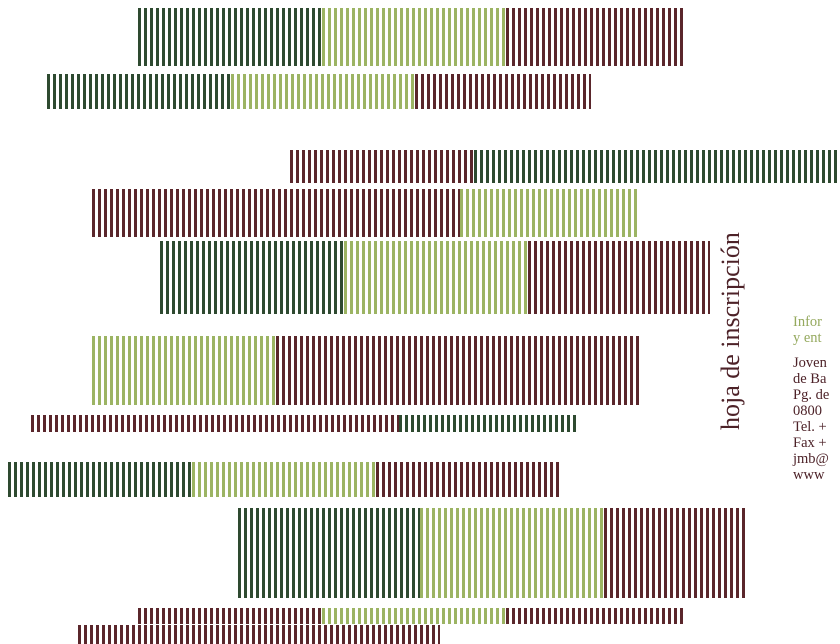 The height and width of the screenshot is (644, 840). I want to click on address-line: Joven, so click(810, 363).